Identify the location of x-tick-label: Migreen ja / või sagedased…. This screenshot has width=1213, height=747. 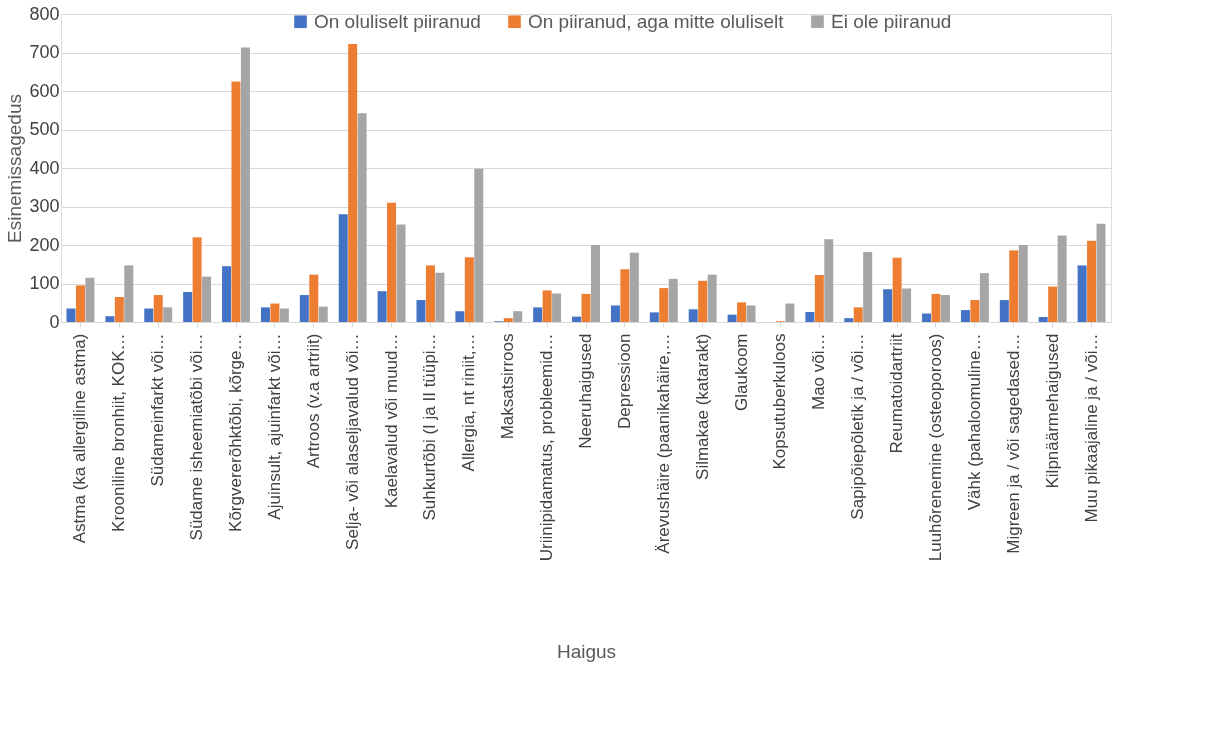
(1013, 443).